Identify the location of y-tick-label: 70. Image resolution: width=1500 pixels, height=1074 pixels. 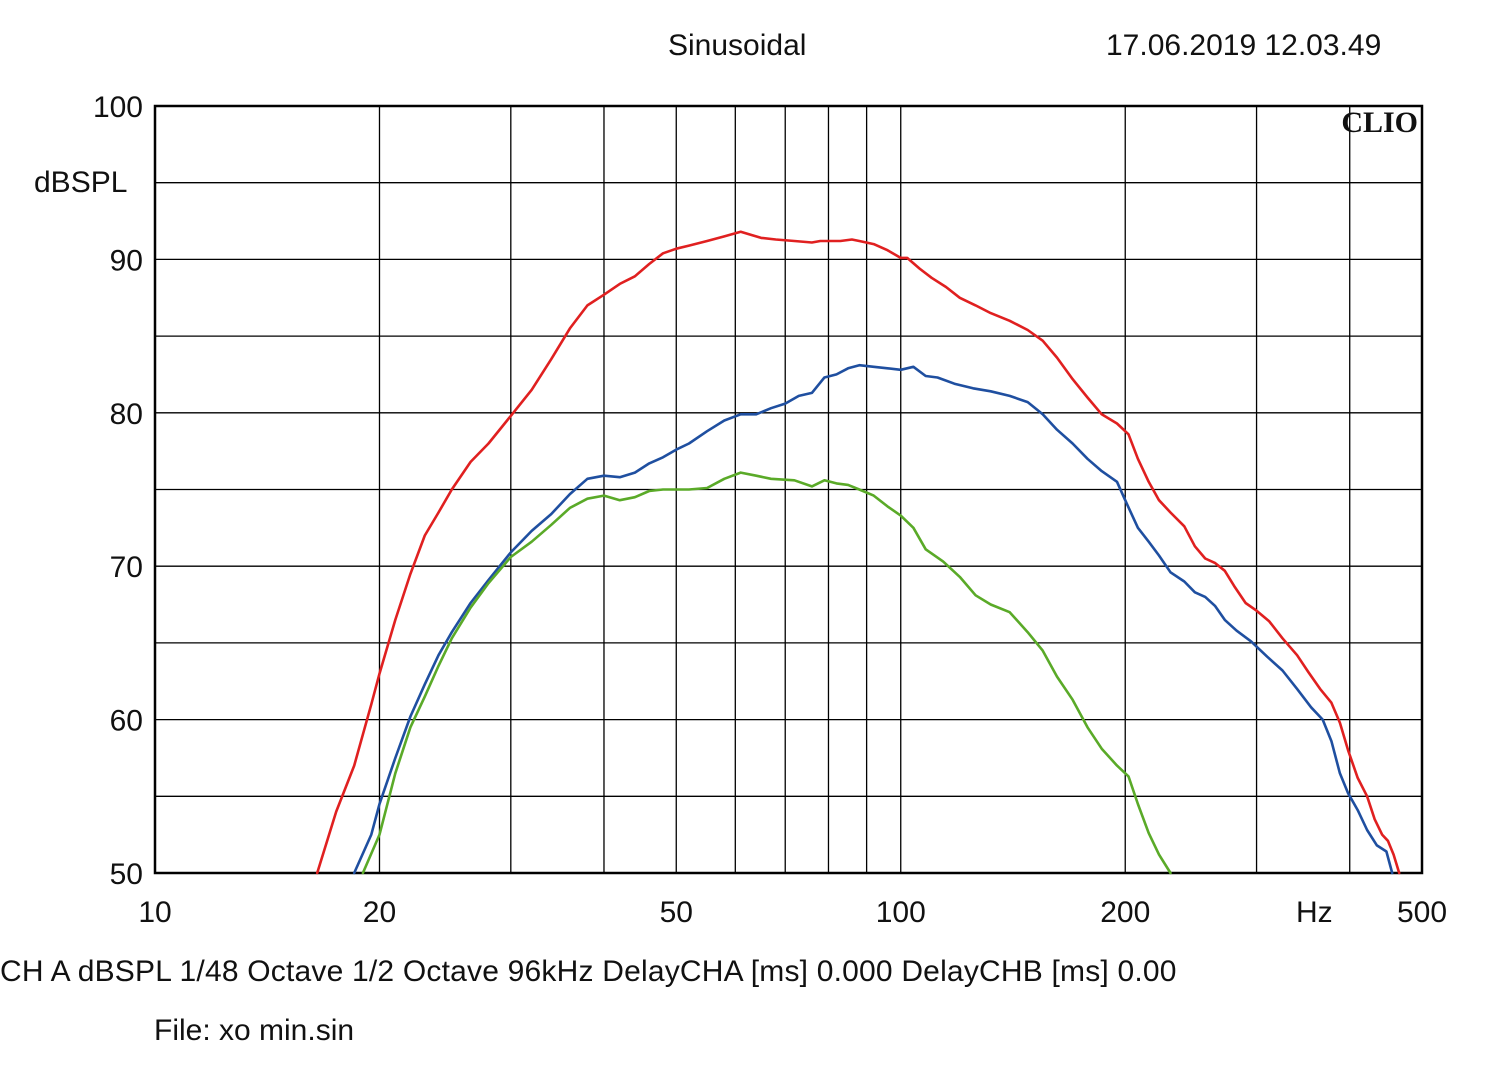
(126, 567).